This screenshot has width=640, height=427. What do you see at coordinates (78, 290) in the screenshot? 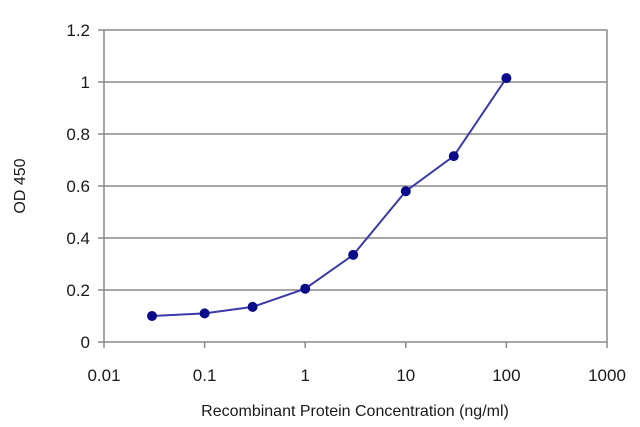
I see `y-tick-label: 0.2` at bounding box center [78, 290].